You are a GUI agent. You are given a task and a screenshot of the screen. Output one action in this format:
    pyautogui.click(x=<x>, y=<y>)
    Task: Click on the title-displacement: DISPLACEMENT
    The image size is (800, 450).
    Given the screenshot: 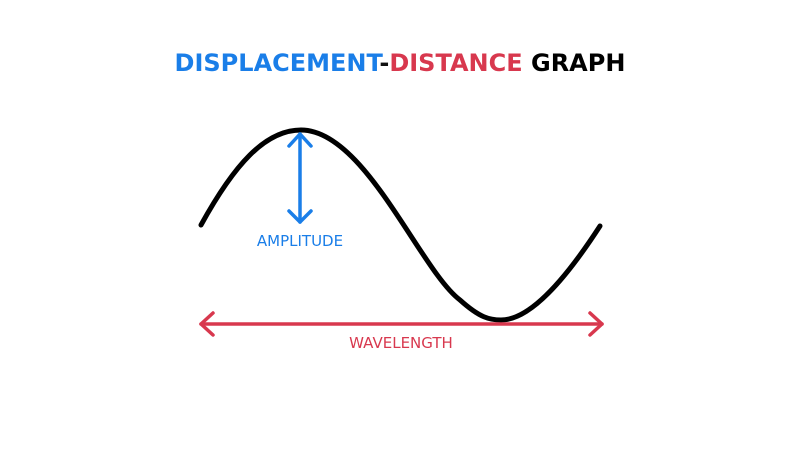 What is the action you would take?
    pyautogui.click(x=277, y=63)
    